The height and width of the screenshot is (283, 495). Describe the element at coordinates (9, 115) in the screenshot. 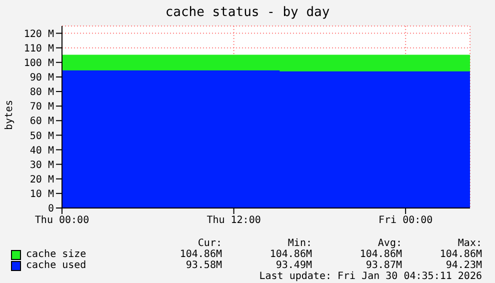

I see `y-axis-title: bytes` at that location.